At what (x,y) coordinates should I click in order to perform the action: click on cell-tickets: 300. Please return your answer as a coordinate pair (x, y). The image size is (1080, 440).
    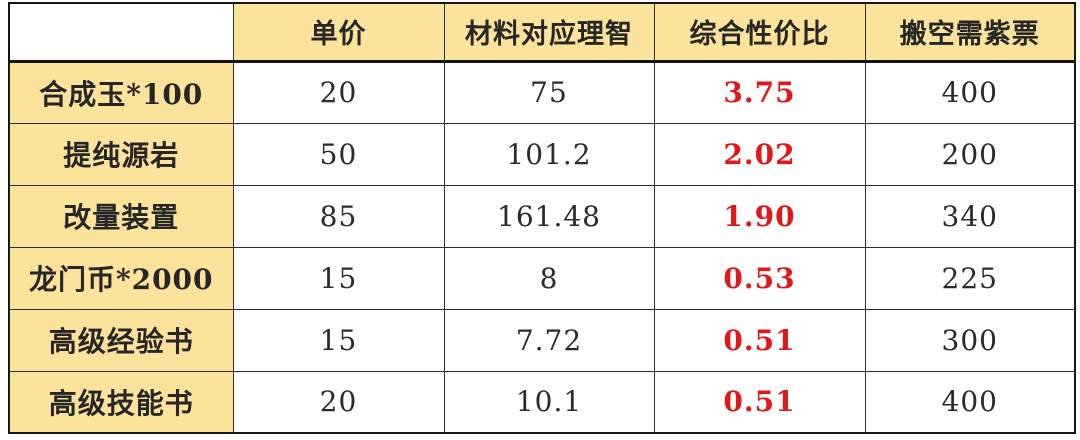
    Looking at the image, I should click on (970, 340).